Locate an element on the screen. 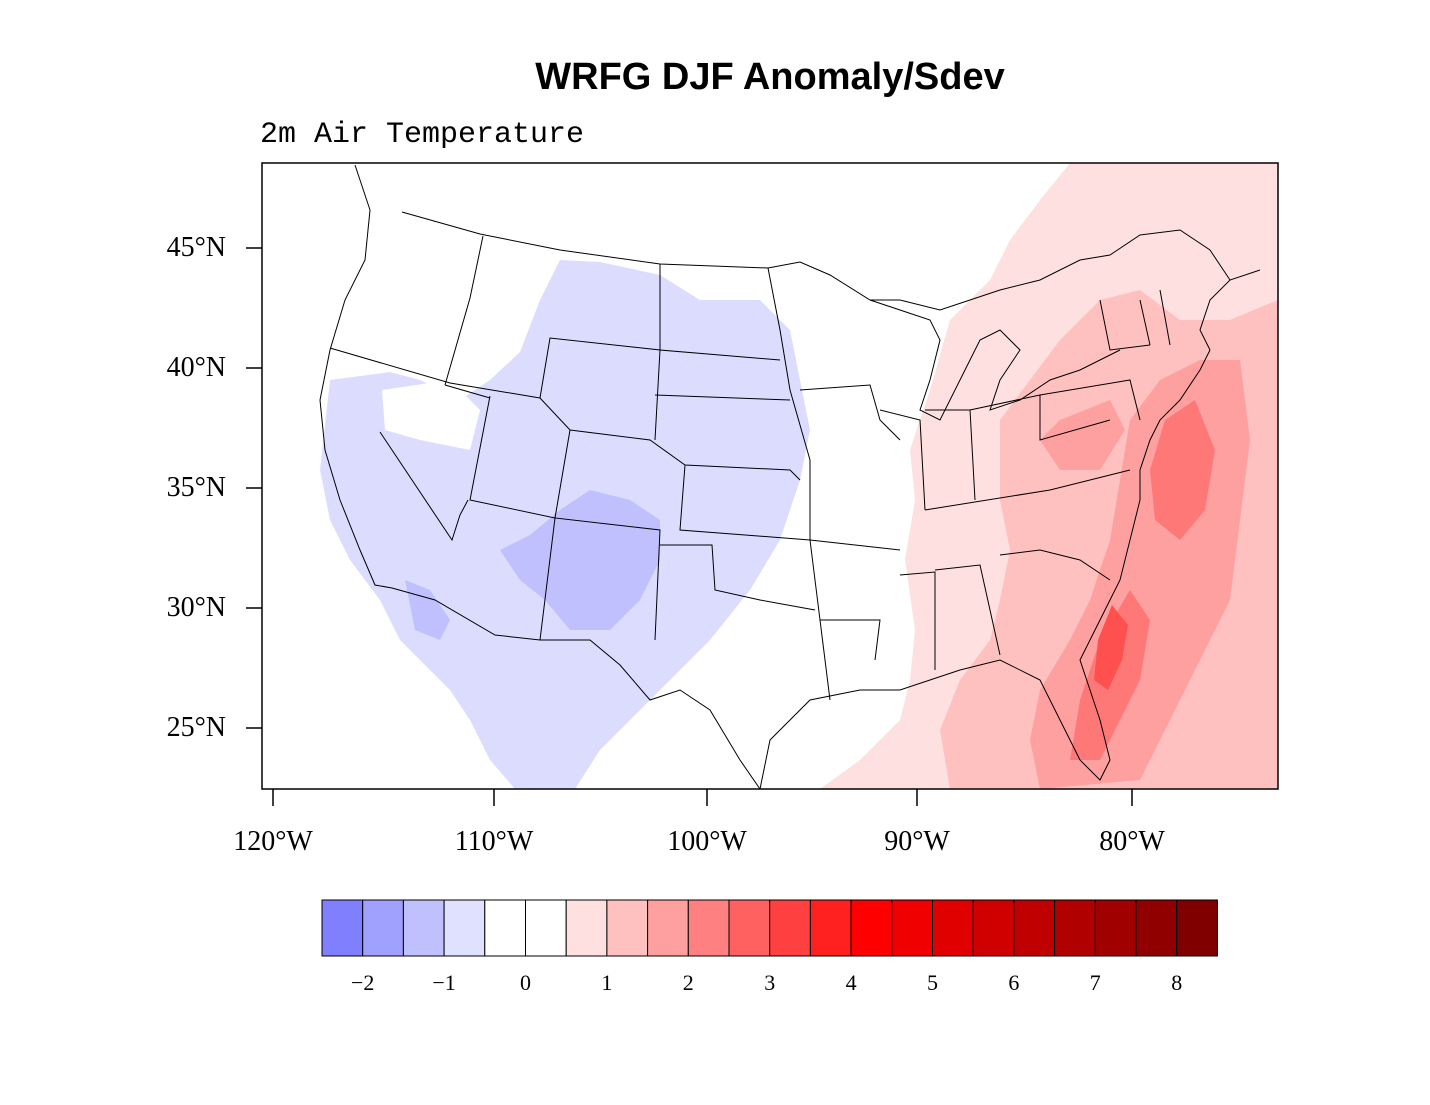  neutral-region-nevada is located at coordinates (431, 415).